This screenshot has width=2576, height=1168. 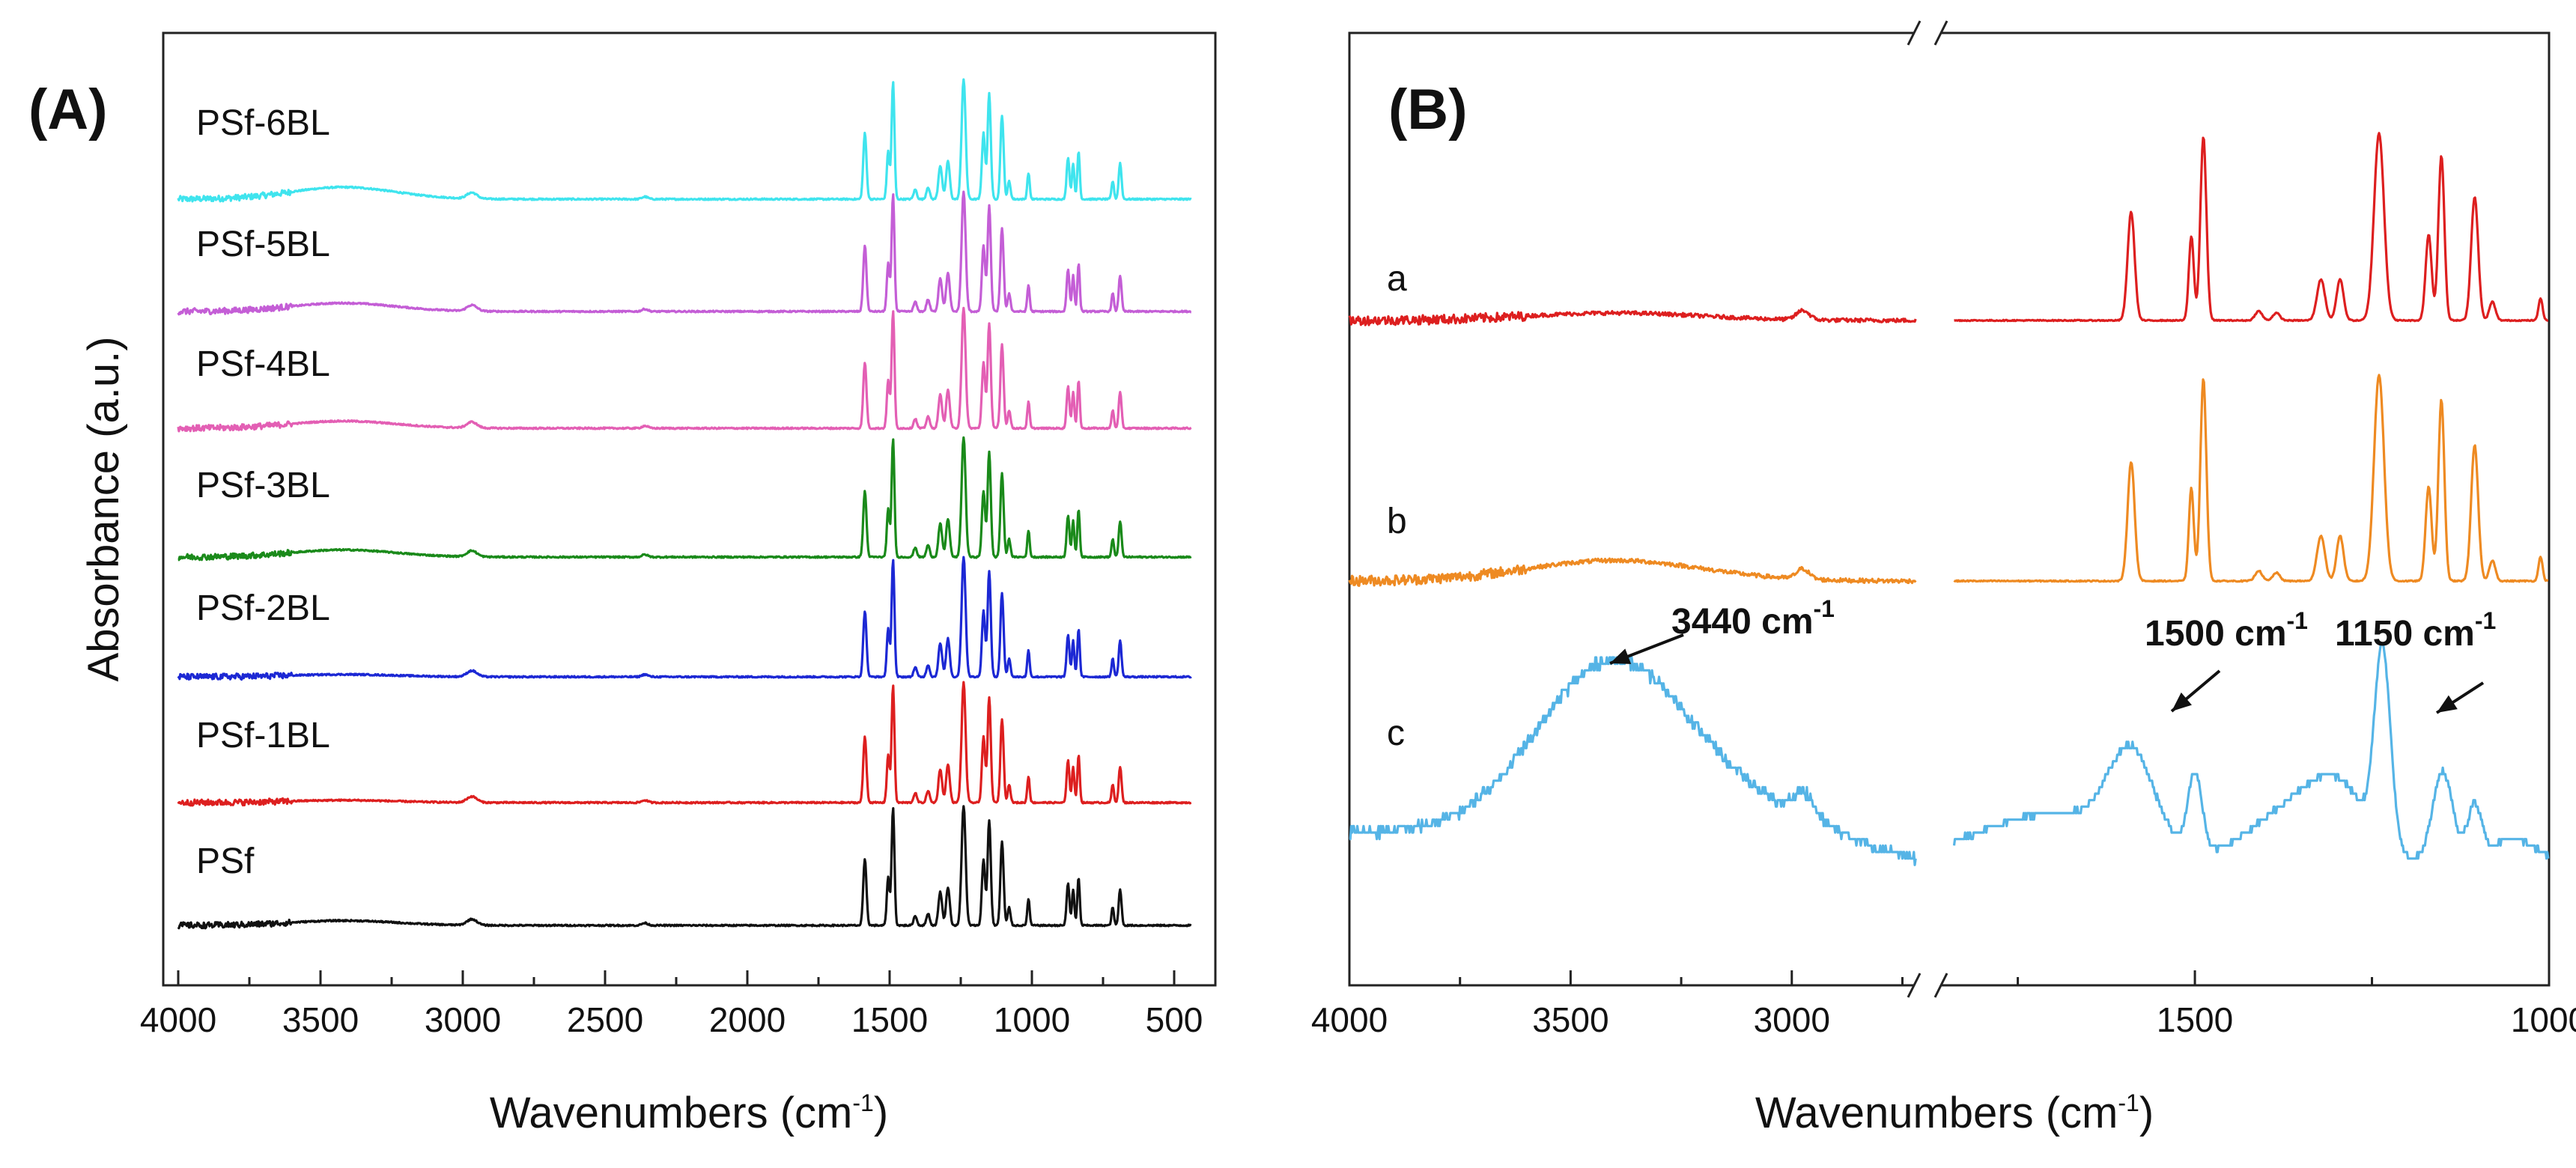 I want to click on axis-break-top, so click(x=1927, y=33).